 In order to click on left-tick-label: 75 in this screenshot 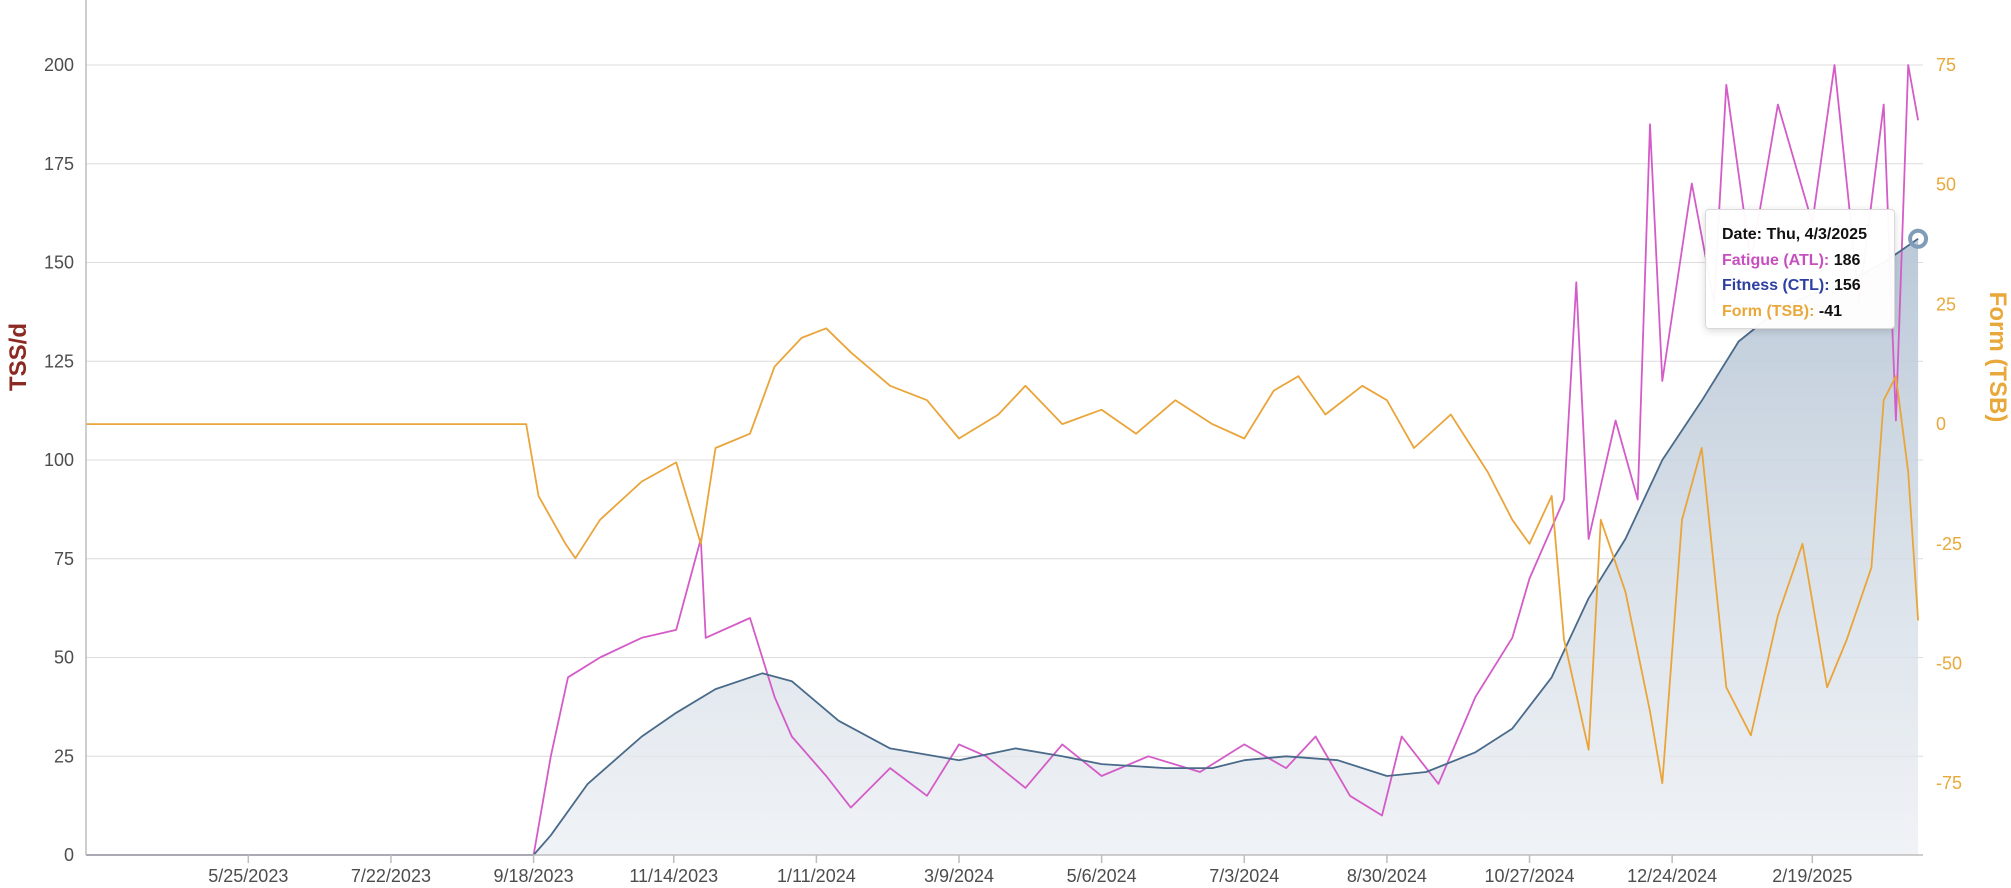, I will do `click(64, 559)`.